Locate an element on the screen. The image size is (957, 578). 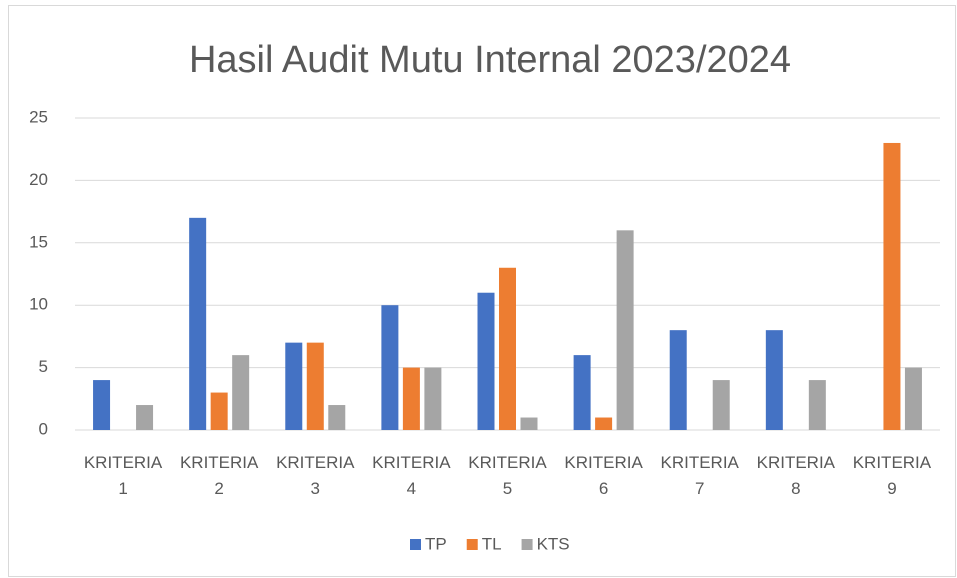
x-tick-label: KRITERIA 3 is located at coordinates (315, 475).